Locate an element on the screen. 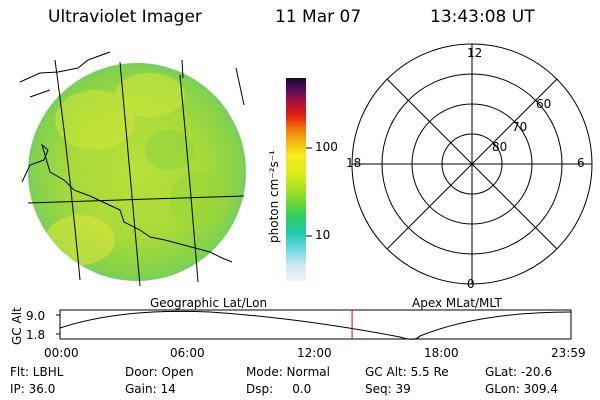 The width and height of the screenshot is (600, 400). altitude-timeline is located at coordinates (314, 324).